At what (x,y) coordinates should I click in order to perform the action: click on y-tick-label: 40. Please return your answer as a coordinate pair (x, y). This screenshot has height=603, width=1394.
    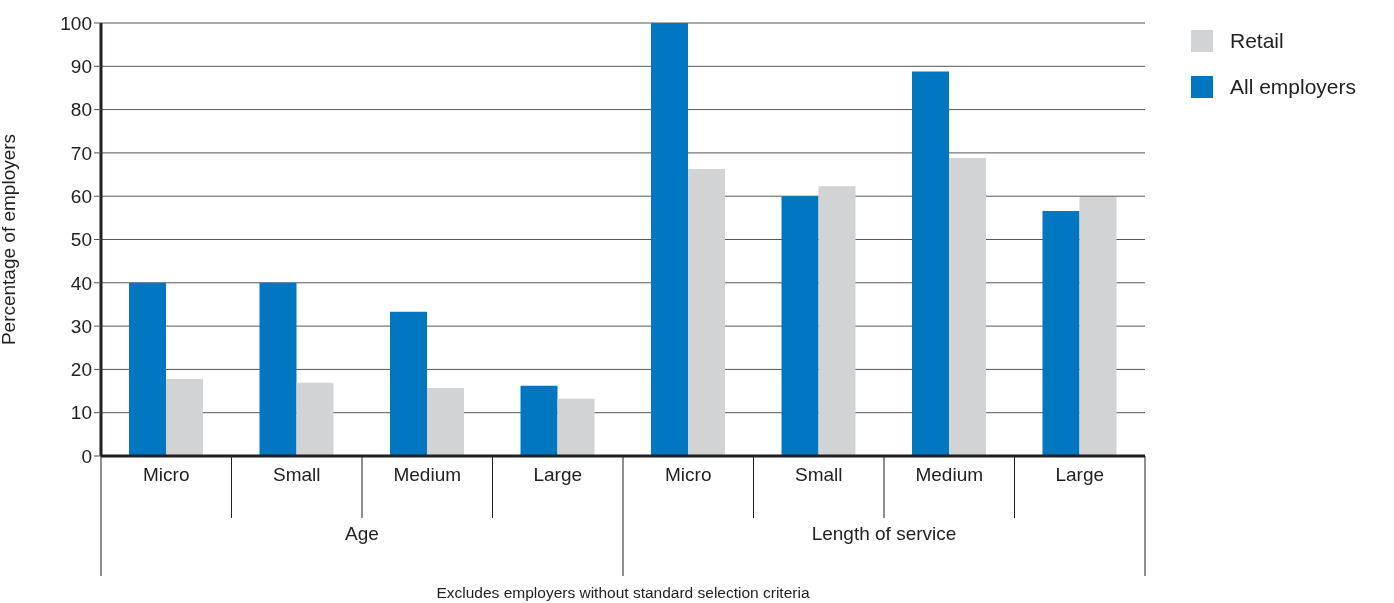
    Looking at the image, I should click on (81, 283).